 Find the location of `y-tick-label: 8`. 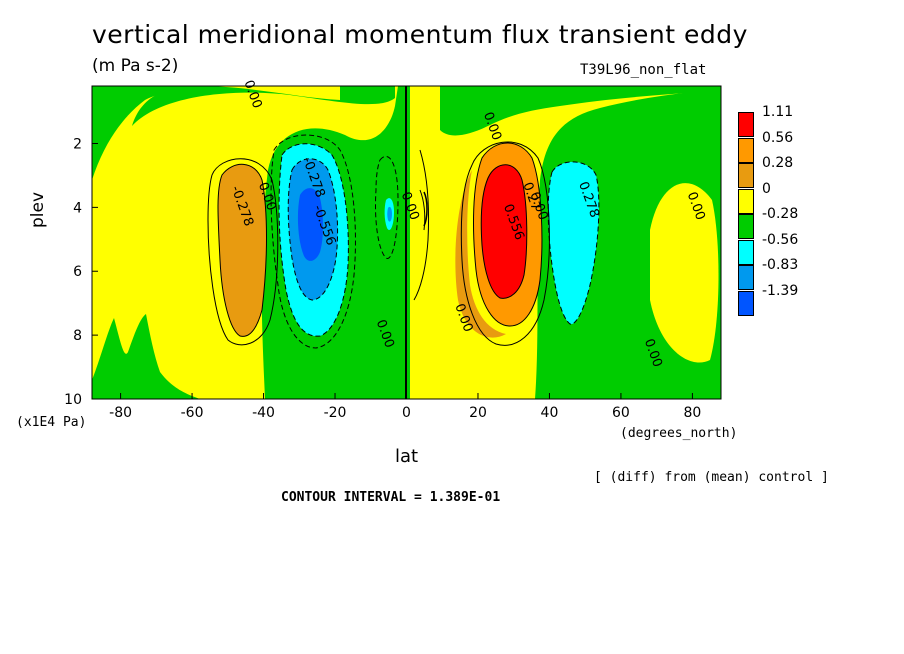

y-tick-label: 8 is located at coordinates (77, 336).